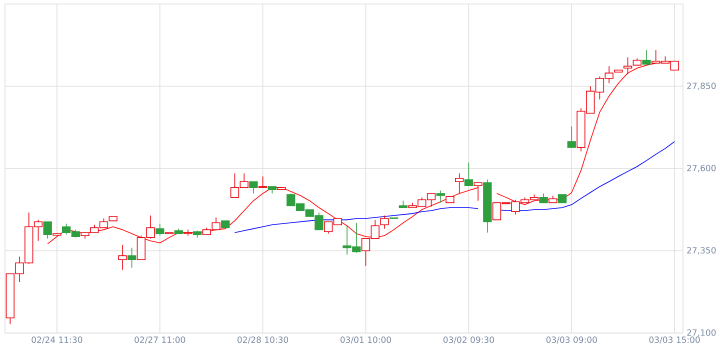  What do you see at coordinates (263, 340) in the screenshot?
I see `x-tick-label: 02/28 10:30` at bounding box center [263, 340].